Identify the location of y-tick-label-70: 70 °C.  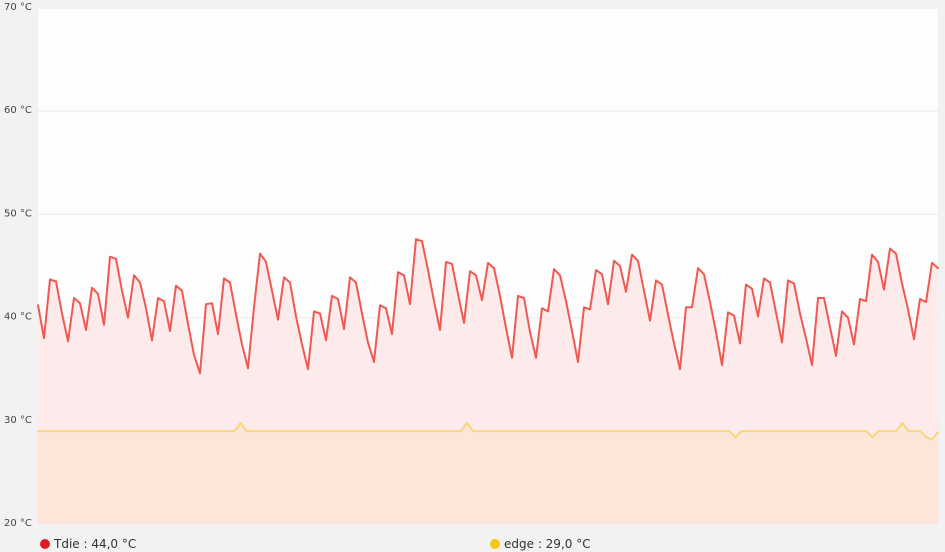
(18, 7).